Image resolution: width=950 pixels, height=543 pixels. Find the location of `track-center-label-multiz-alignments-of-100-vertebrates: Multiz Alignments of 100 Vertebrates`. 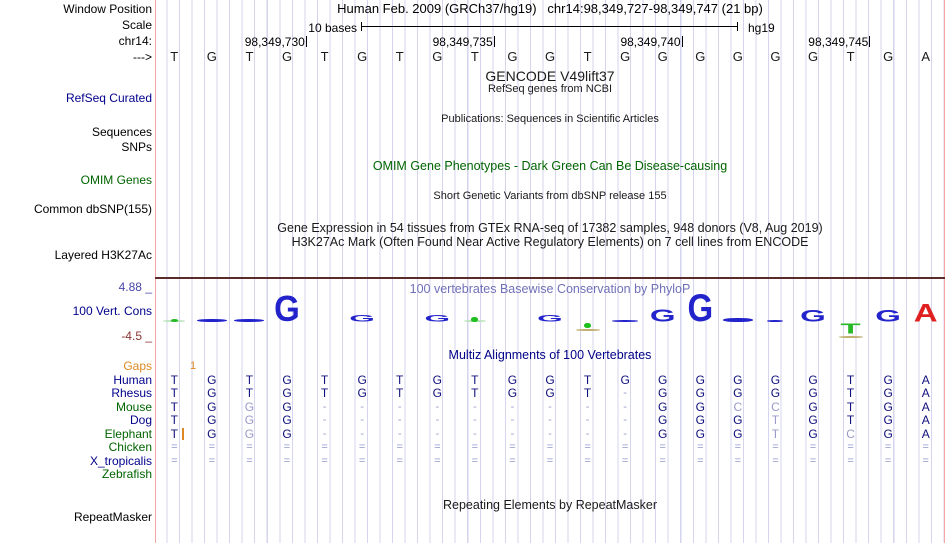

track-center-label-multiz-alignments-of-100-vertebrates: Multiz Alignments of 100 Vertebrates is located at coordinates (550, 355).